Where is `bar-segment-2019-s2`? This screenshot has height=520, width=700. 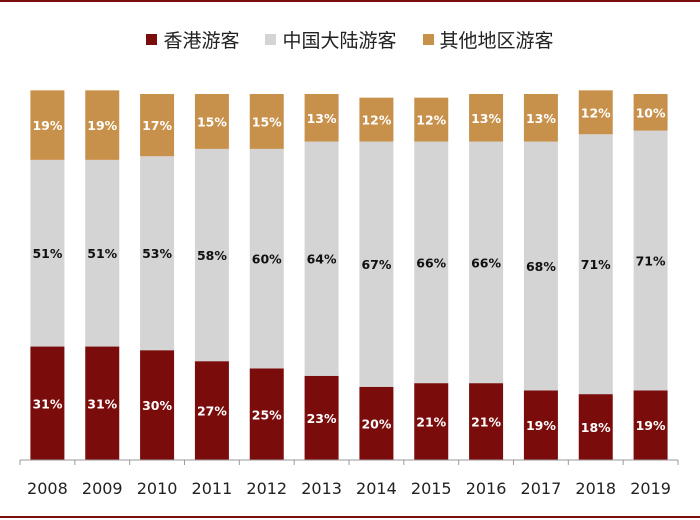 bar-segment-2019-s2 is located at coordinates (650, 112).